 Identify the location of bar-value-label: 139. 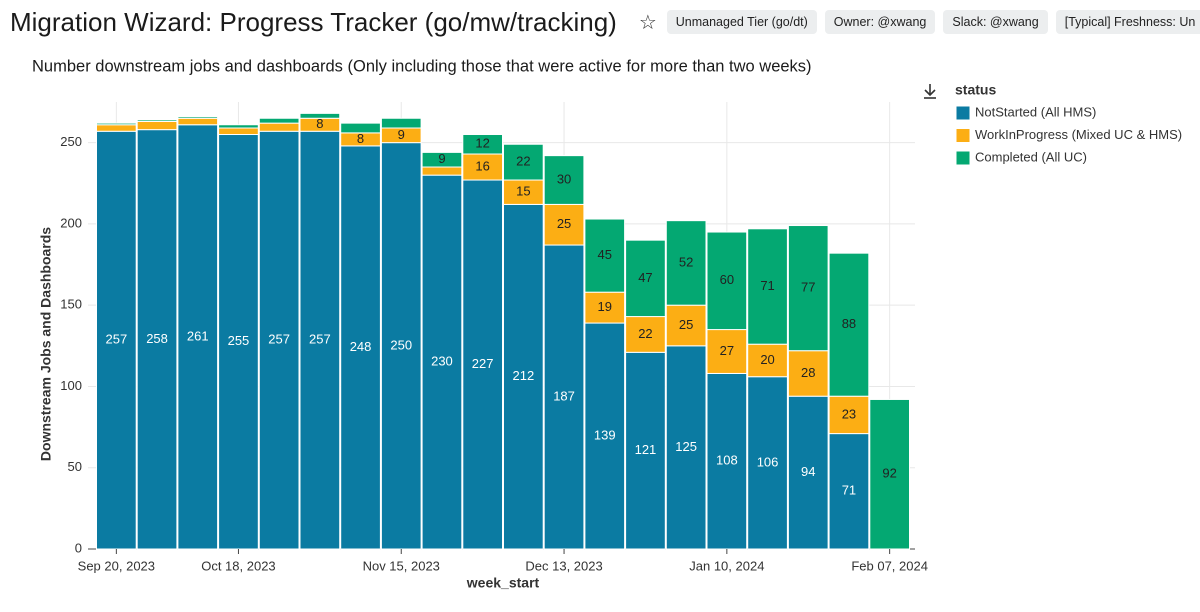
(605, 434).